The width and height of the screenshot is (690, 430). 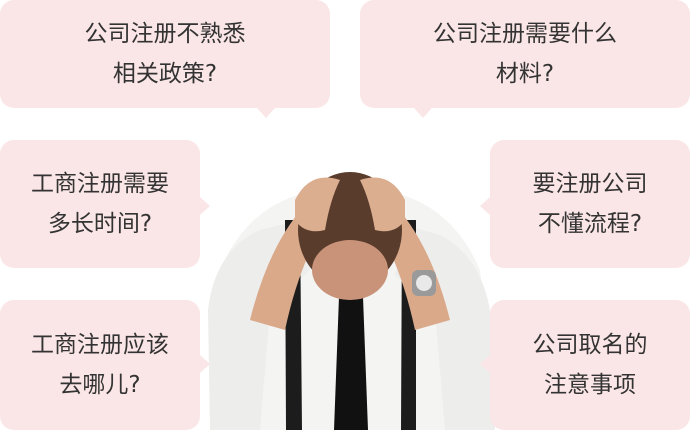 I want to click on bubble-text-line: 注意事项, so click(x=590, y=385).